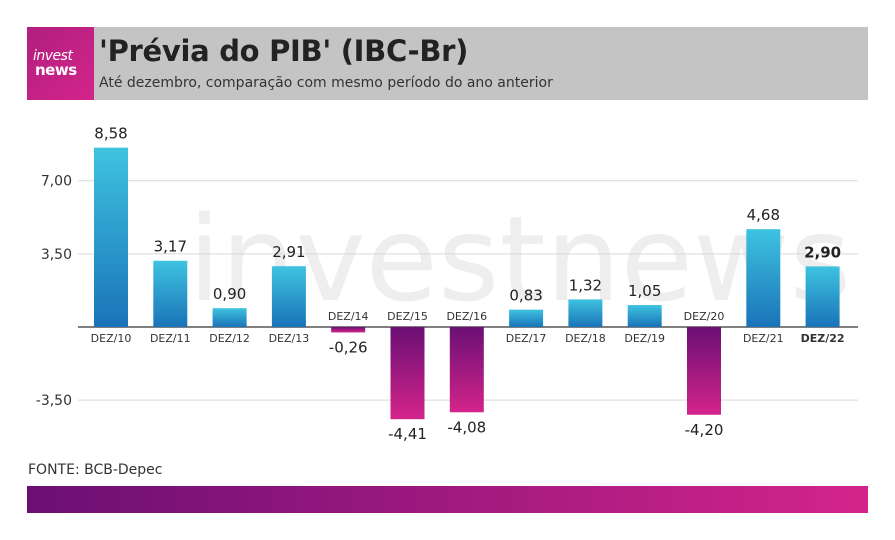  What do you see at coordinates (466, 316) in the screenshot?
I see `x-tick-label: DEZ/16` at bounding box center [466, 316].